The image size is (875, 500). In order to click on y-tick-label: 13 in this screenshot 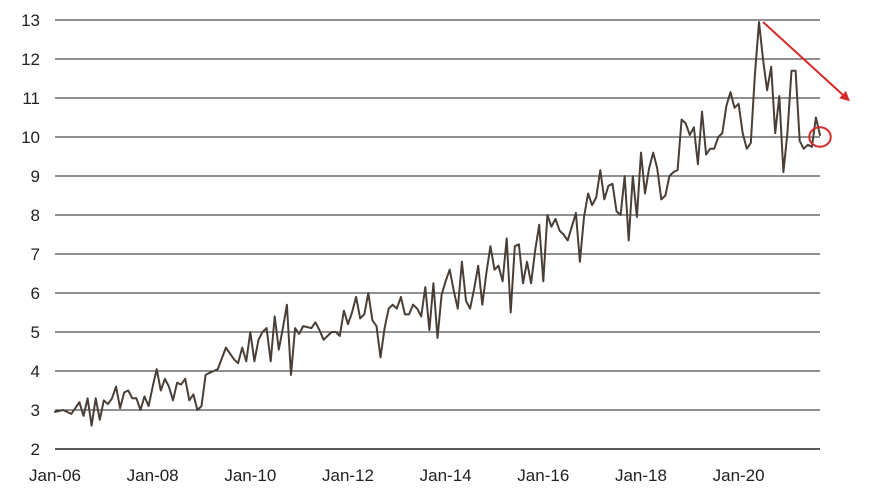, I will do `click(30, 20)`.